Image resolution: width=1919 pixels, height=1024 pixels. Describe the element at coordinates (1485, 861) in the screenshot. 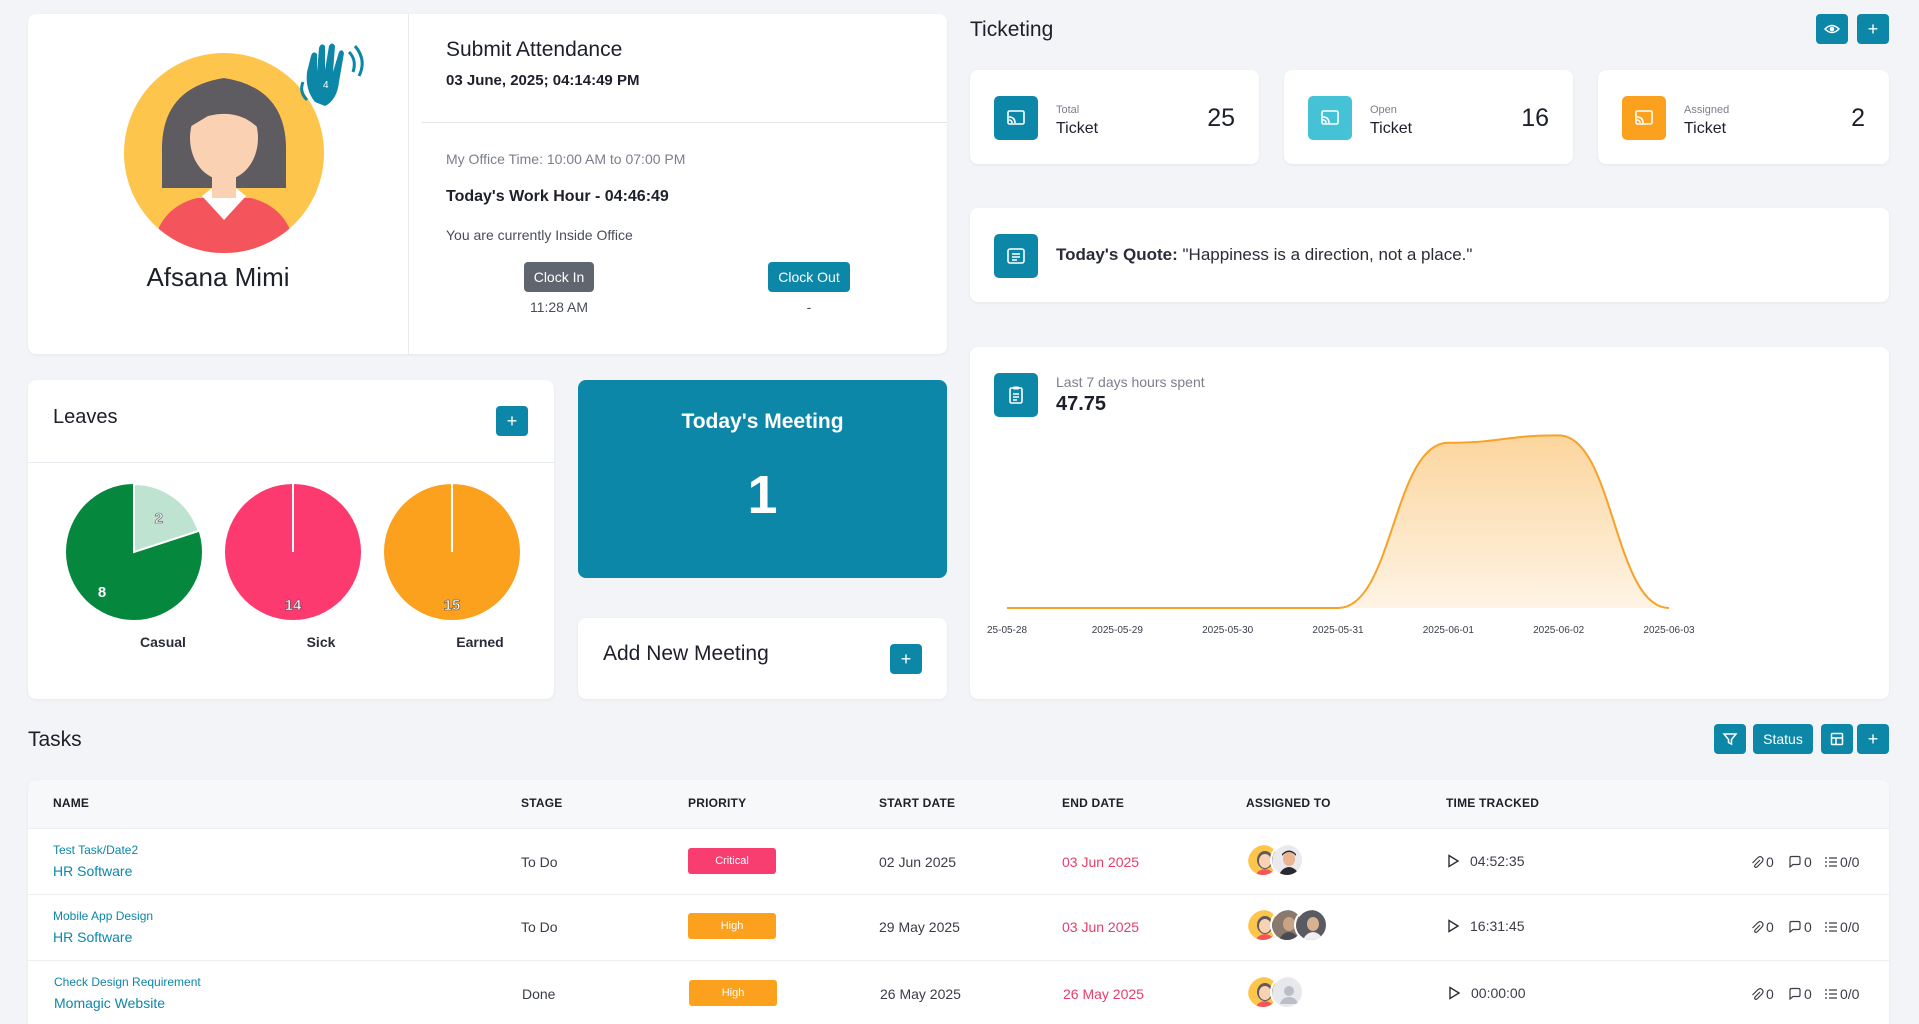

I see `time-tracked: 04:52:35` at that location.